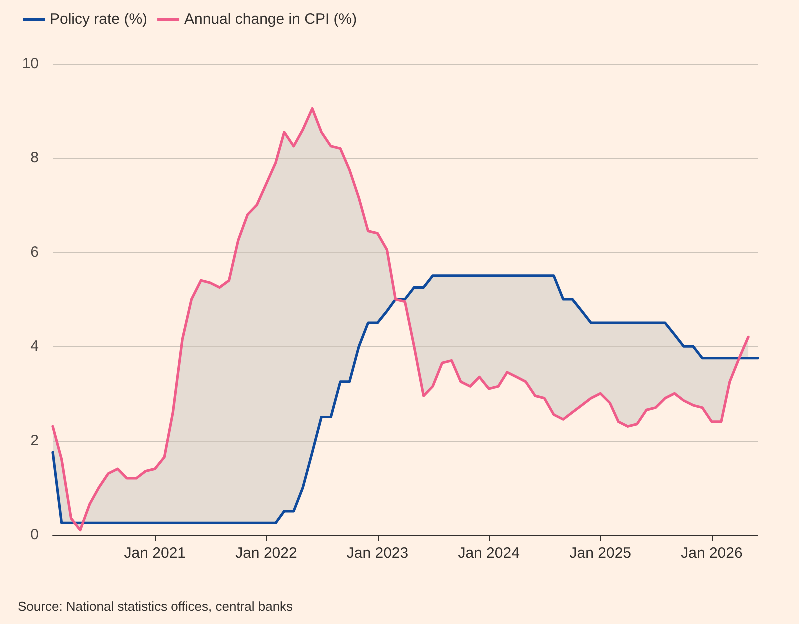 The height and width of the screenshot is (624, 799). I want to click on x-tick-label: Jan 2023, so click(377, 553).